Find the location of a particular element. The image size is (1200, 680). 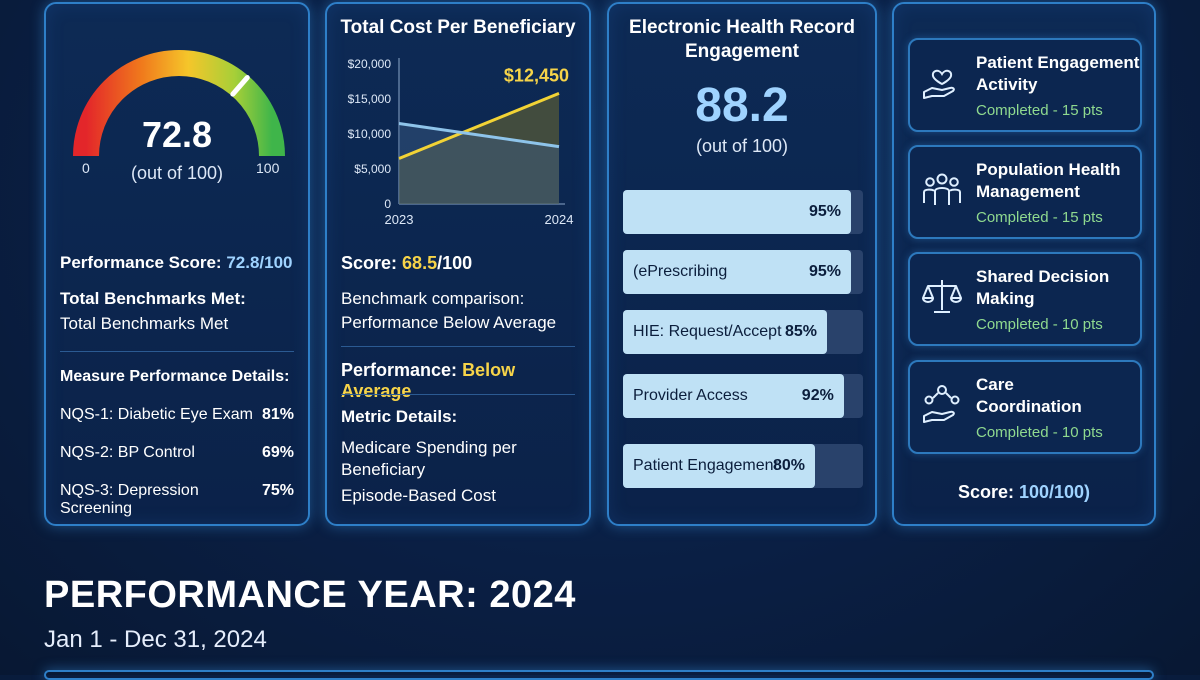

ehr-bar-pct: 85% is located at coordinates (801, 331).